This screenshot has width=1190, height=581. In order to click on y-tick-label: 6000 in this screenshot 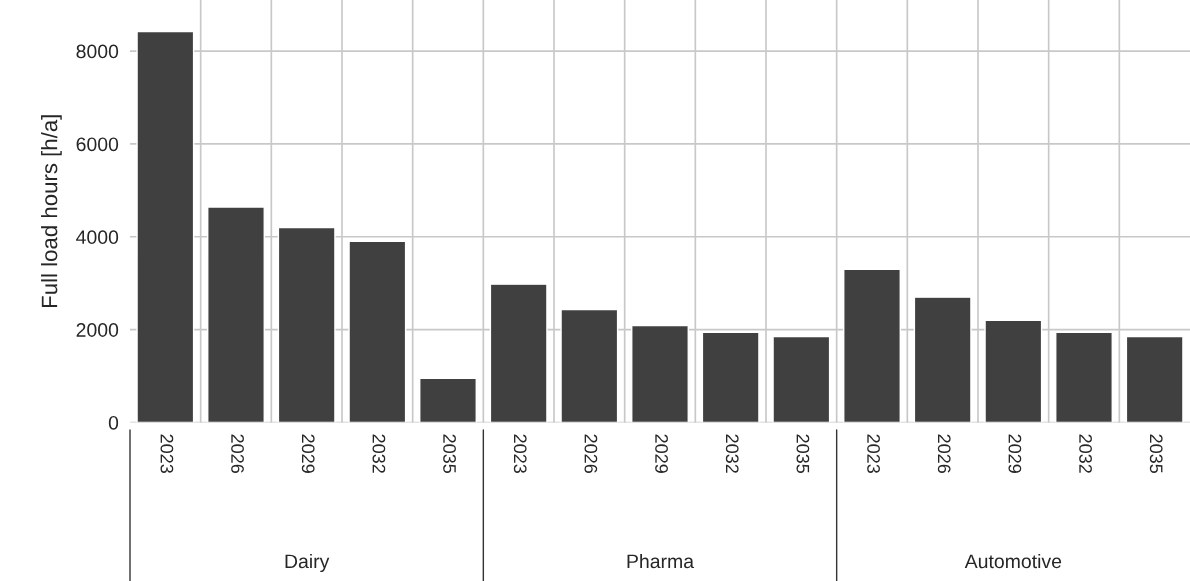, I will do `click(97, 144)`.